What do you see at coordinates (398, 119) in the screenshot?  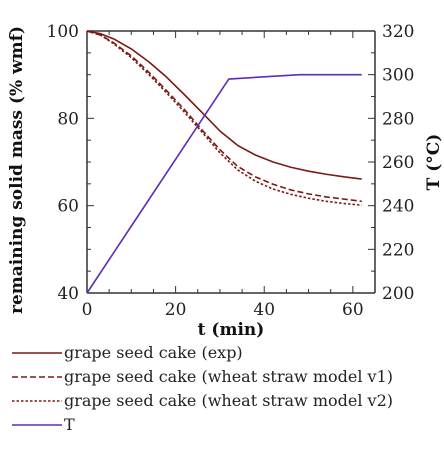 I see `y2-tick-label: 280` at bounding box center [398, 119].